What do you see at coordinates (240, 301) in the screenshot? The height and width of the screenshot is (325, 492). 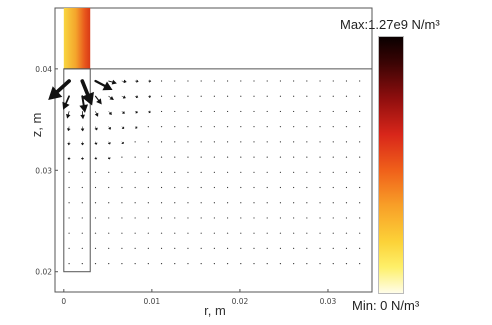 I see `x-tick-label-2: 0.02` at bounding box center [240, 301].